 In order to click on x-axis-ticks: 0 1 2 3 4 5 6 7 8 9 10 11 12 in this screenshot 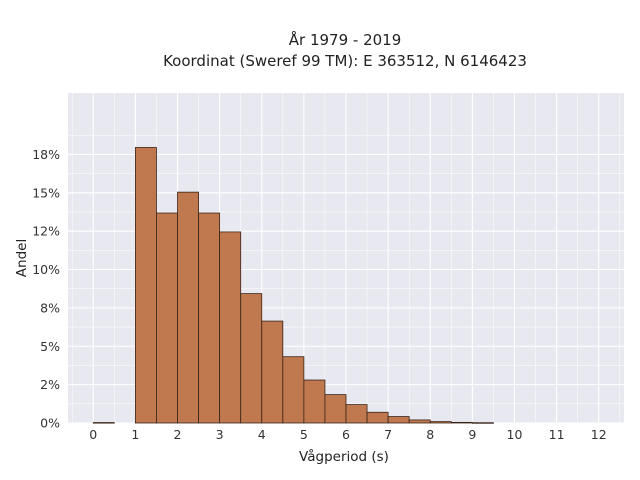, I will do `click(347, 434)`.